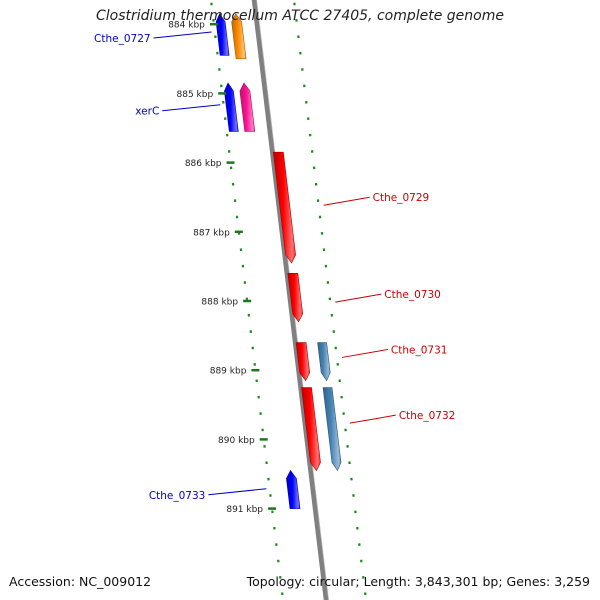 This screenshot has width=600, height=600. What do you see at coordinates (186, 26) in the screenshot?
I see `tick-label: 884 kbp` at bounding box center [186, 26].